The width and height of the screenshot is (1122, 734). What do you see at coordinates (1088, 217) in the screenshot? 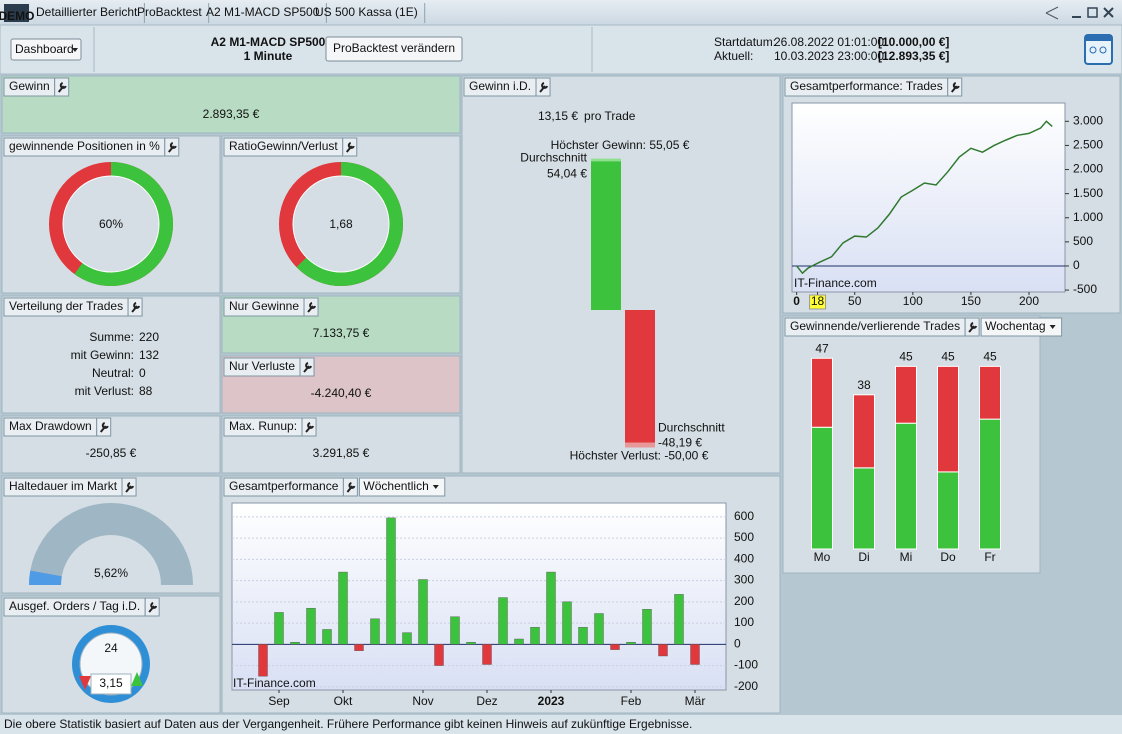
I see `y-tick-label: 1.000` at bounding box center [1088, 217].